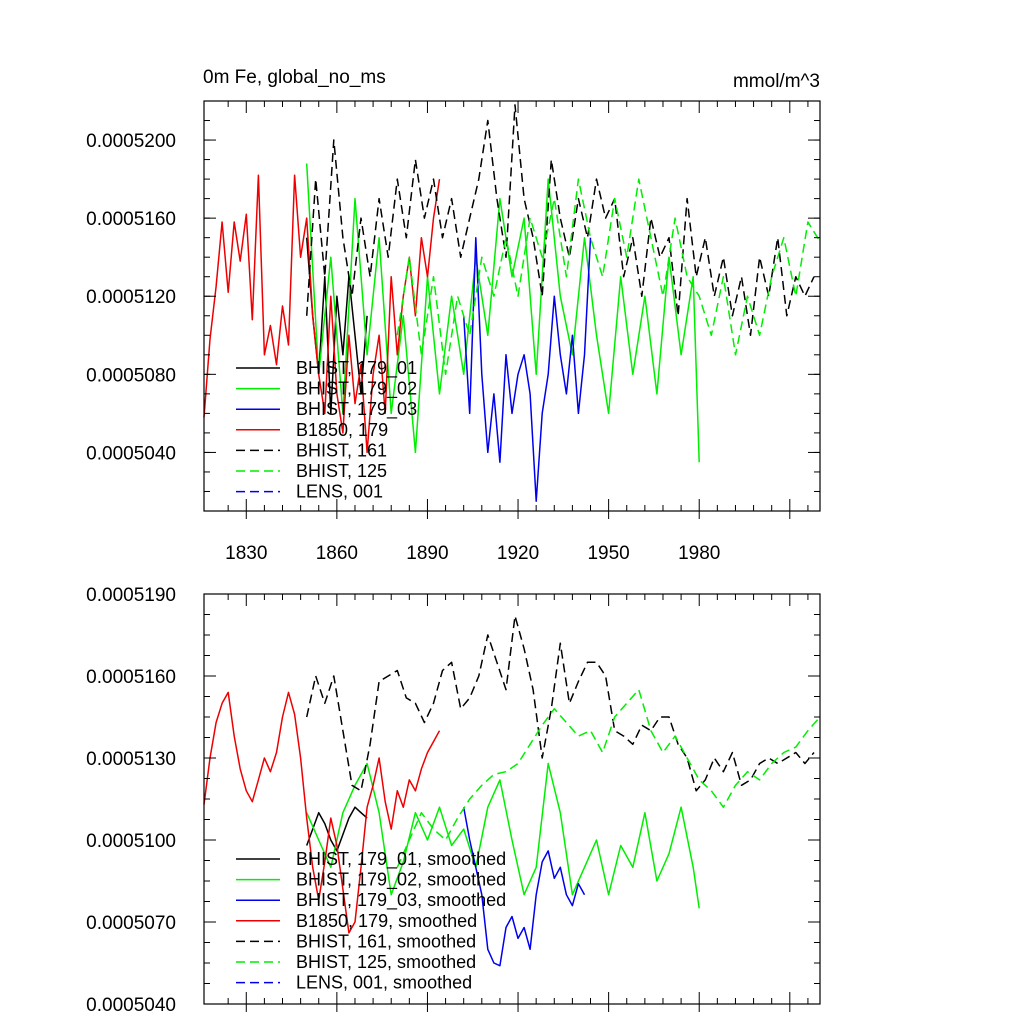  I want to click on top-legend-label-3: B1850, 179, so click(342, 430).